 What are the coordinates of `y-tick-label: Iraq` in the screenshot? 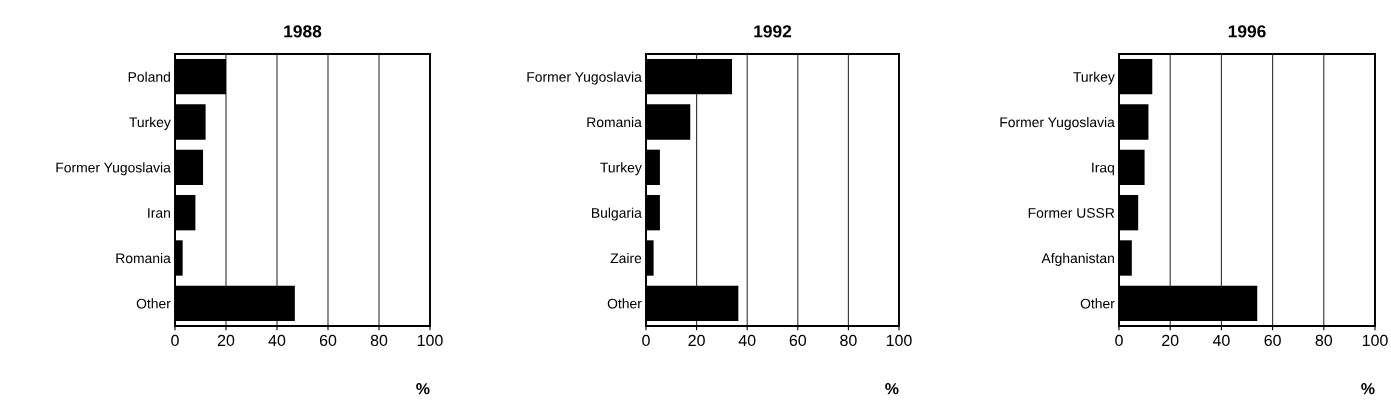 It's located at (1103, 169).